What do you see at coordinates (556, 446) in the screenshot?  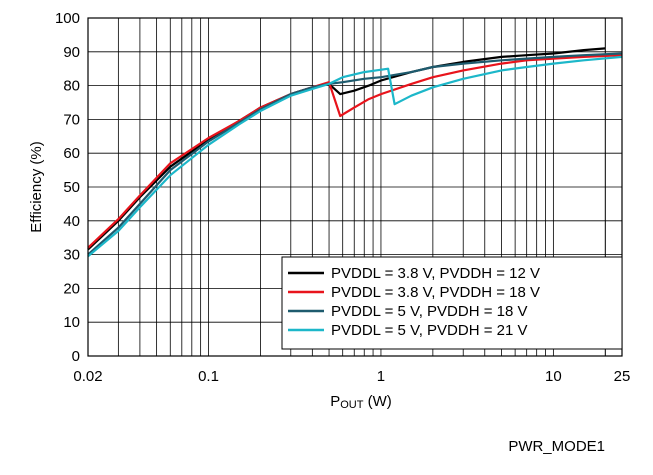 I see `figure-caption: PWR_MODE1` at bounding box center [556, 446].